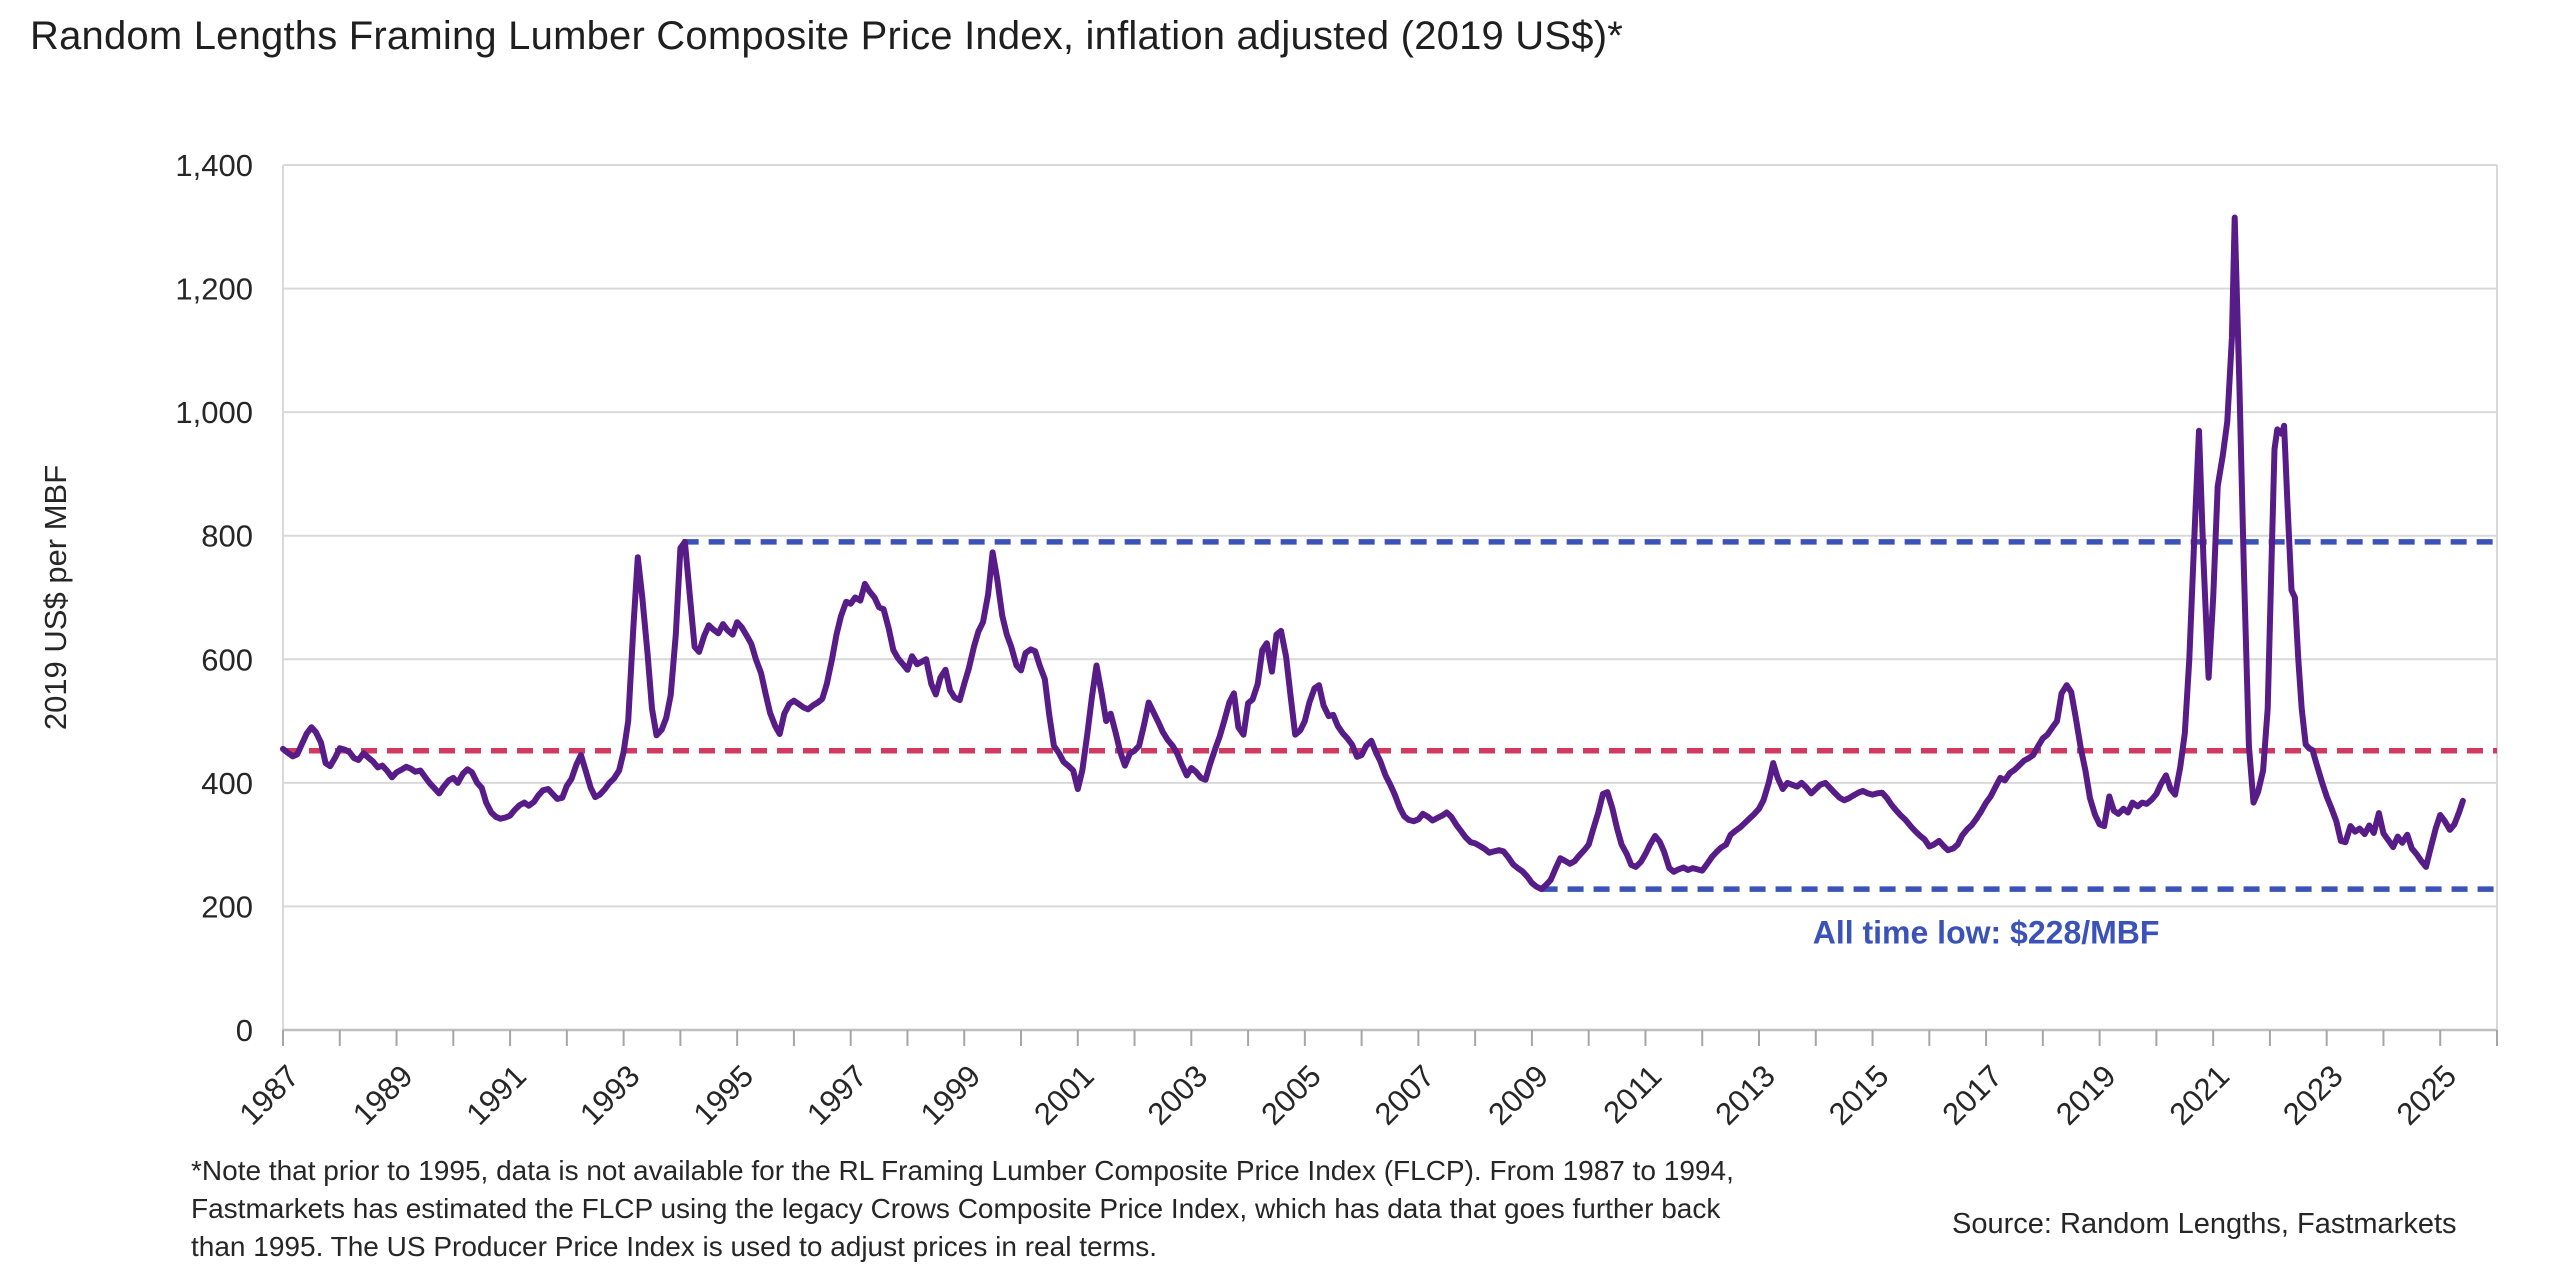 The image size is (2560, 1280). I want to click on y-axis-title: 2019 US$ per MBF, so click(55, 597).